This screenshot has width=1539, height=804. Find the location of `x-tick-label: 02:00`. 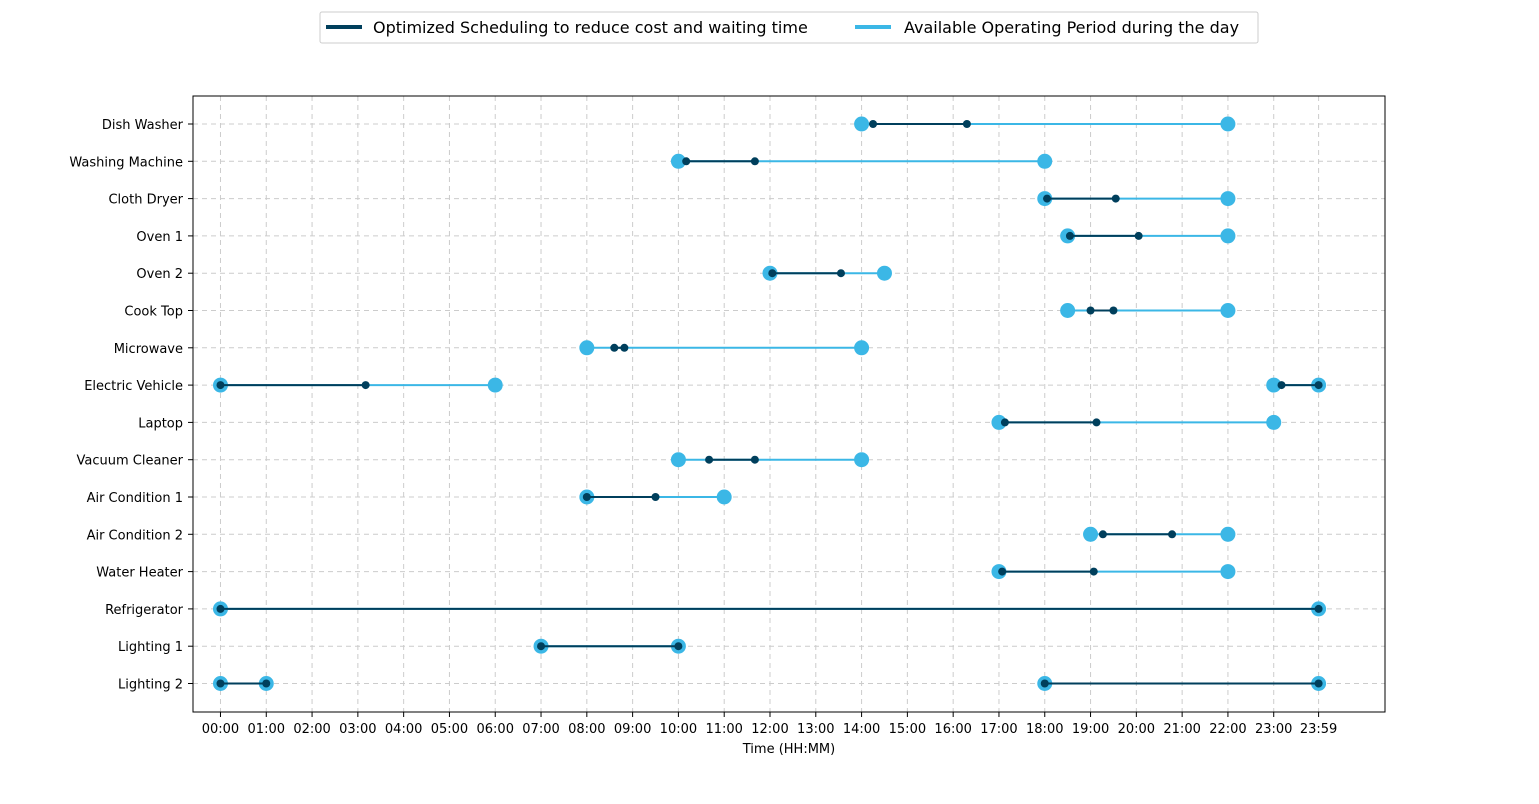

x-tick-label: 02:00 is located at coordinates (311, 729).